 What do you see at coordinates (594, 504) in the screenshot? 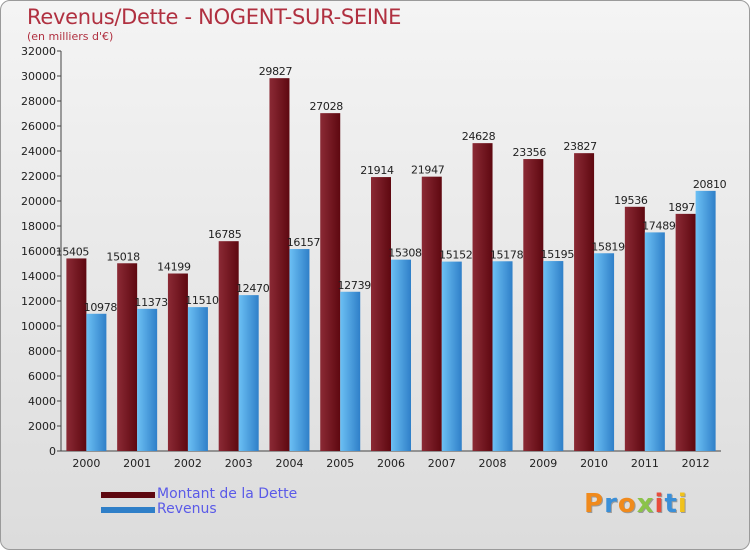
I see `logo-letter: P` at bounding box center [594, 504].